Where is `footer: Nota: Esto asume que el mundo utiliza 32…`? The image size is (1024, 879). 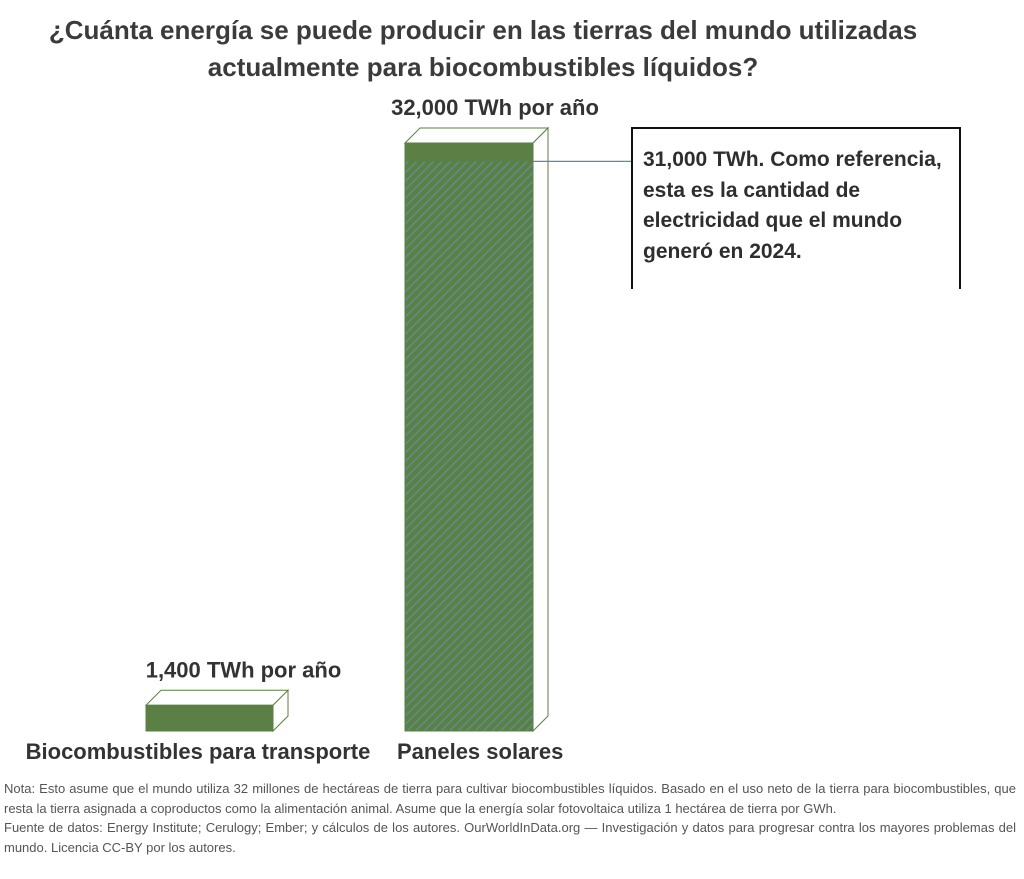
footer: Nota: Esto asume que el mundo utiliza 32… is located at coordinates (510, 818).